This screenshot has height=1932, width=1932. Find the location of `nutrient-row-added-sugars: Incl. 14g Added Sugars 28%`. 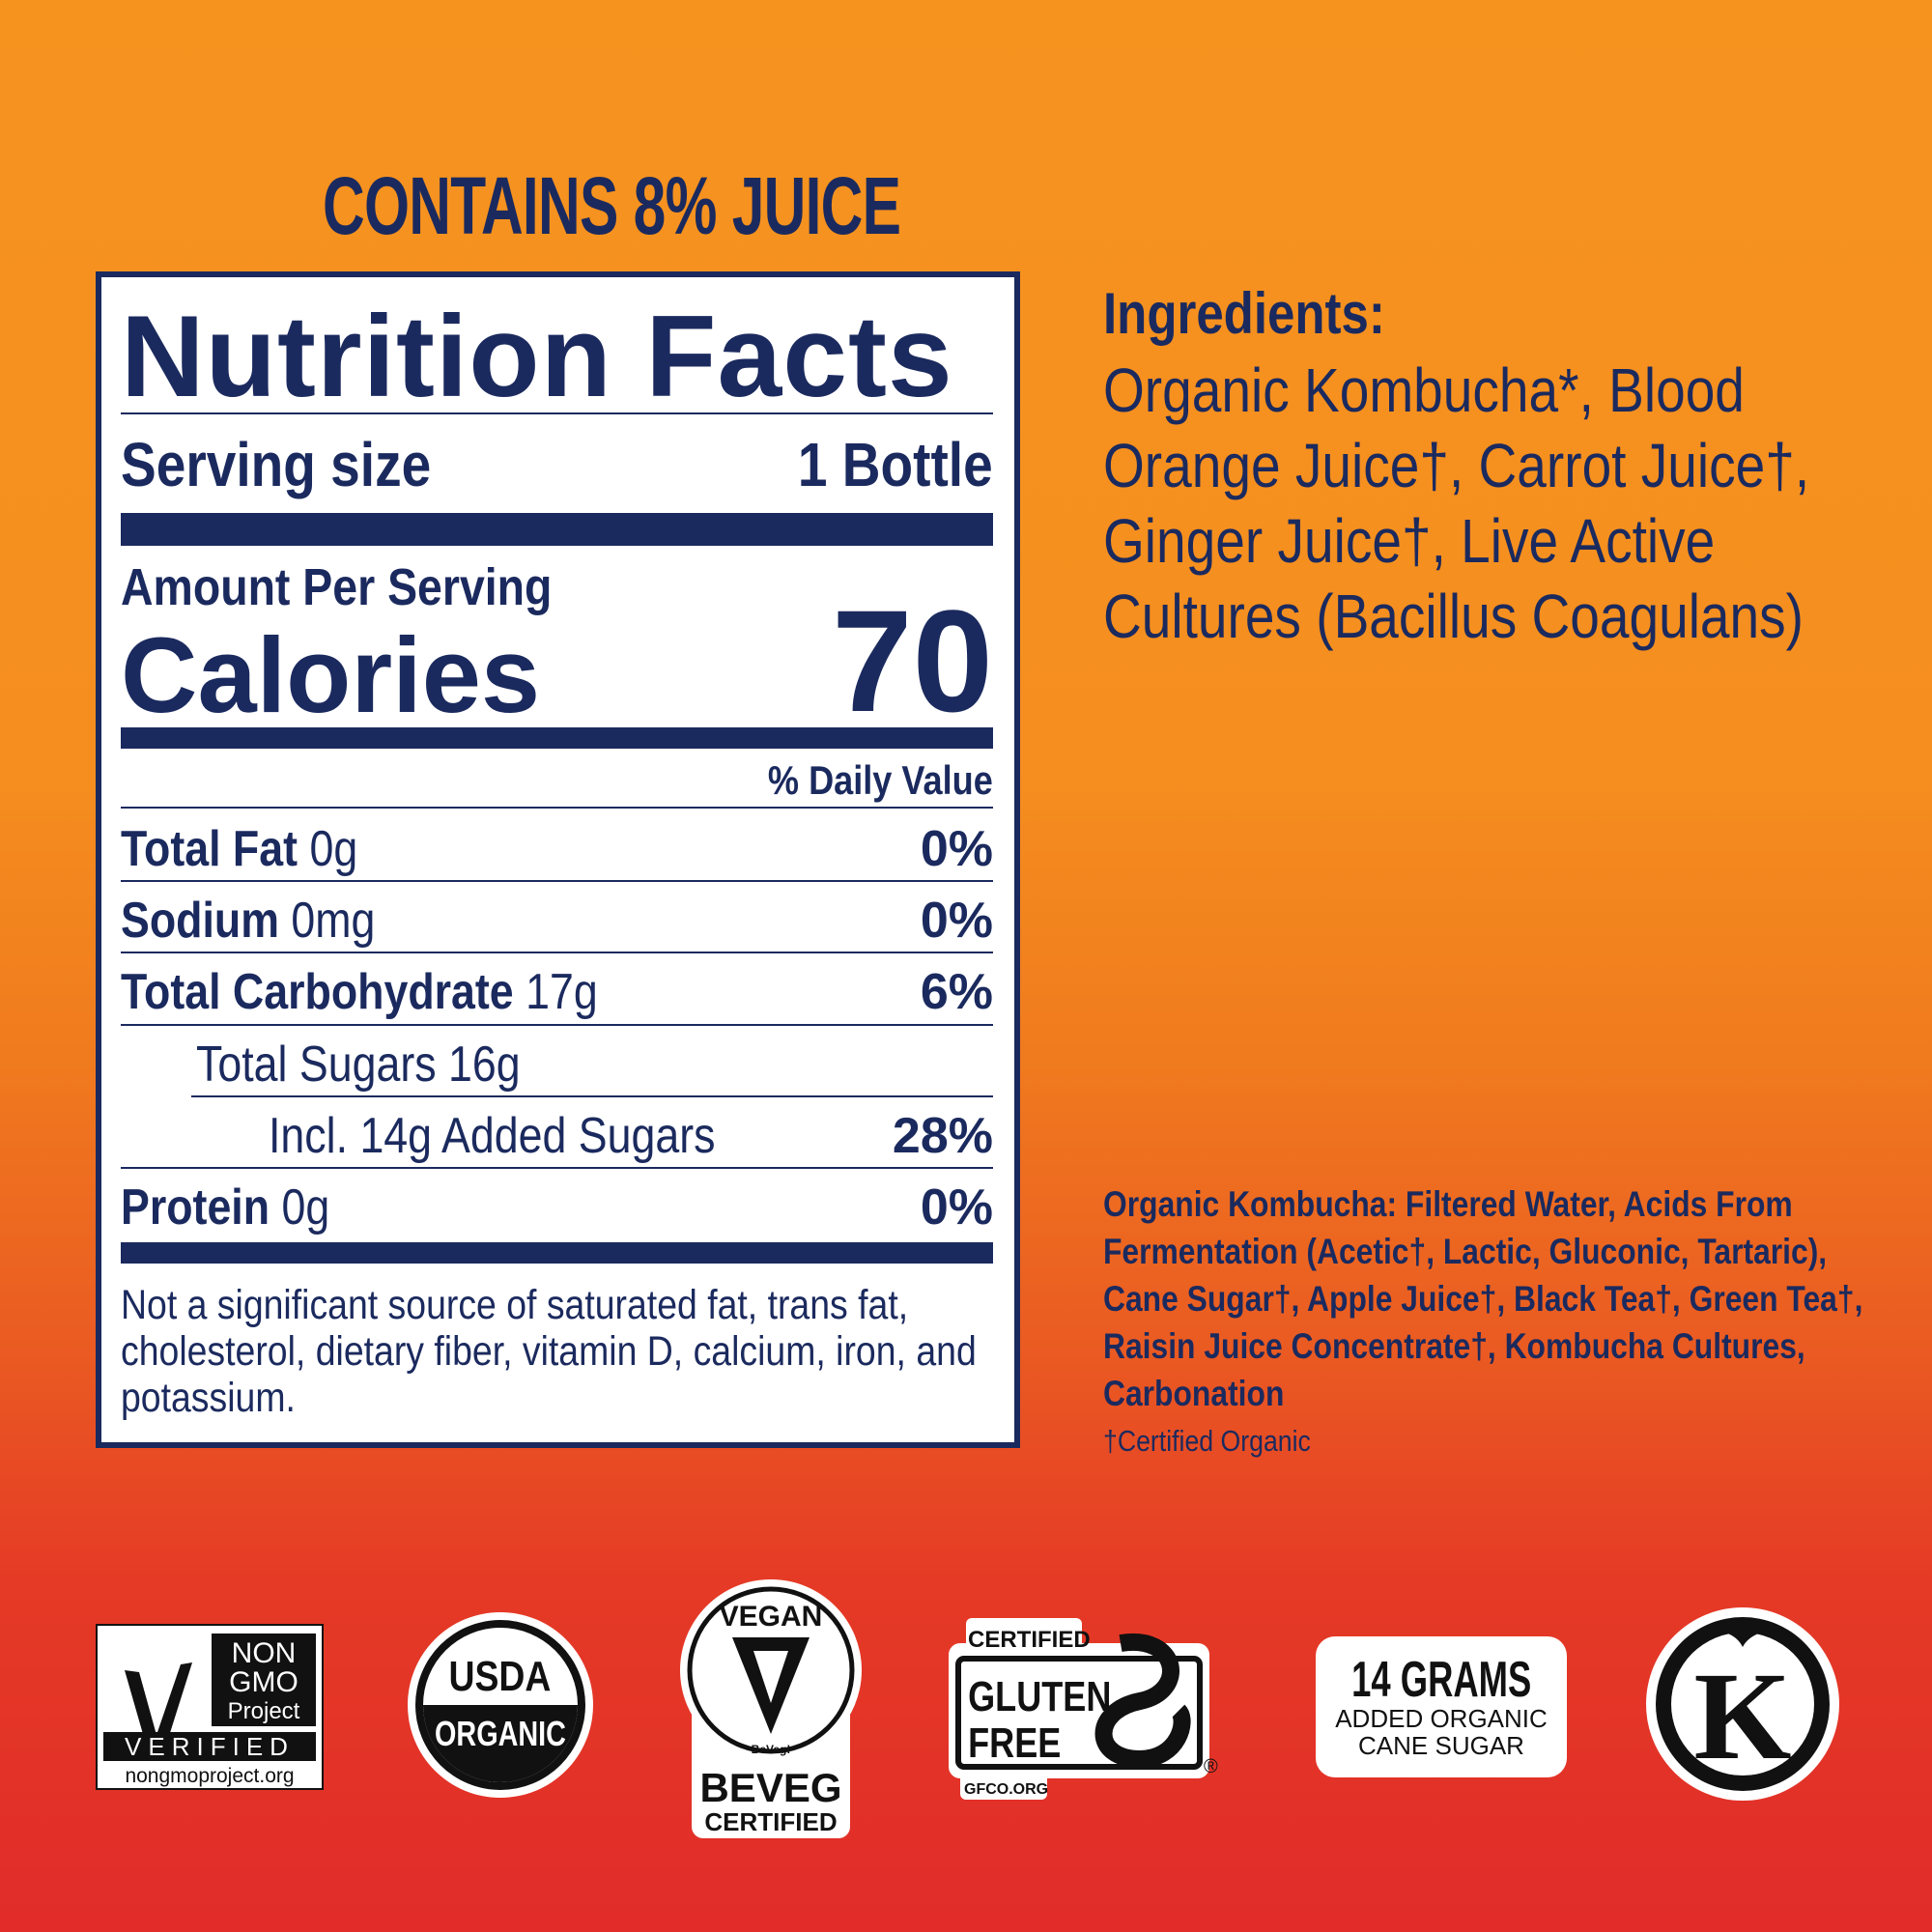

nutrient-row-added-sugars: Incl. 14g Added Sugars 28% is located at coordinates (631, 1131).